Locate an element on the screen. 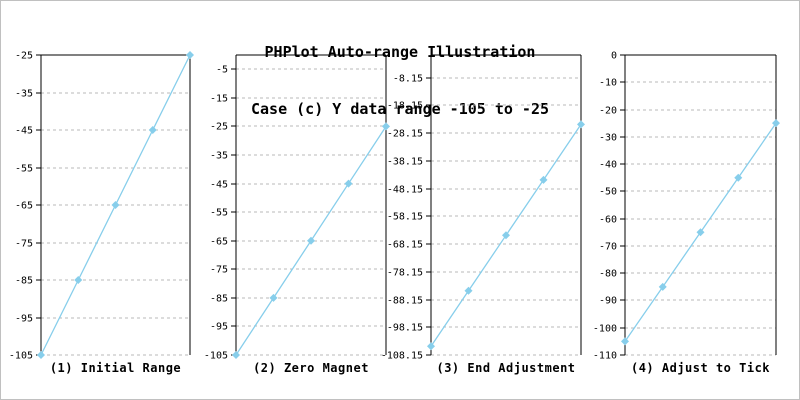  subplot-caption: (3) End Adjustment is located at coordinates (505, 368).